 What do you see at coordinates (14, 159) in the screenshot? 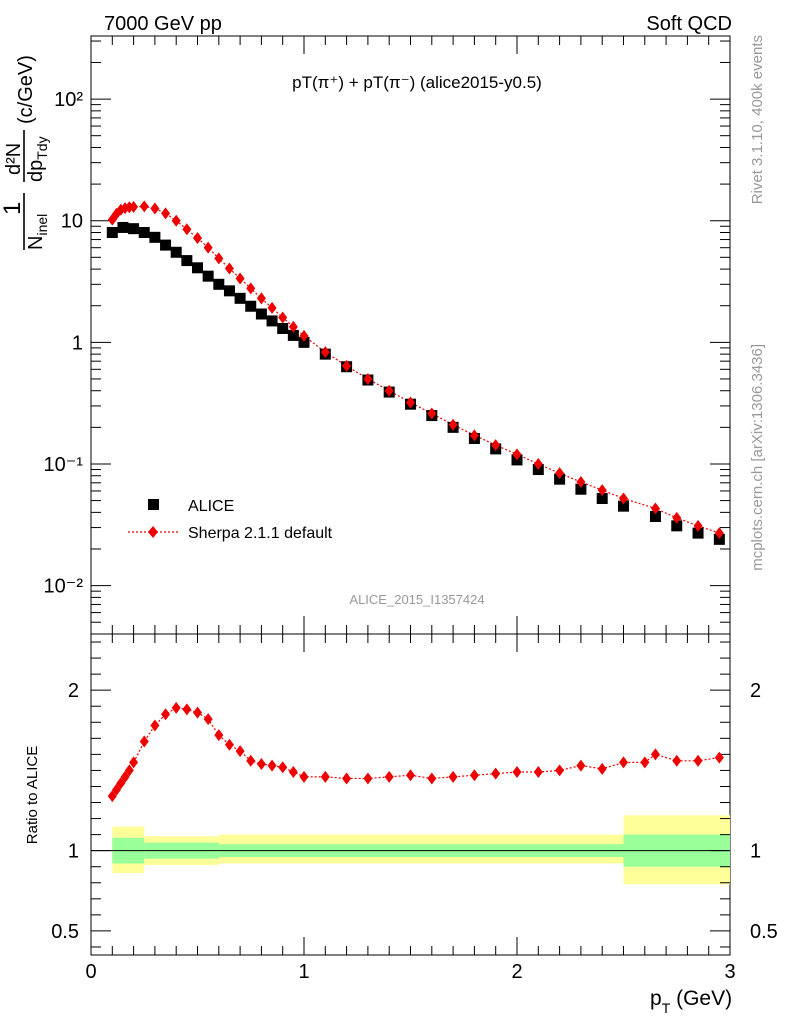
I see `svg-text: d²N` at bounding box center [14, 159].